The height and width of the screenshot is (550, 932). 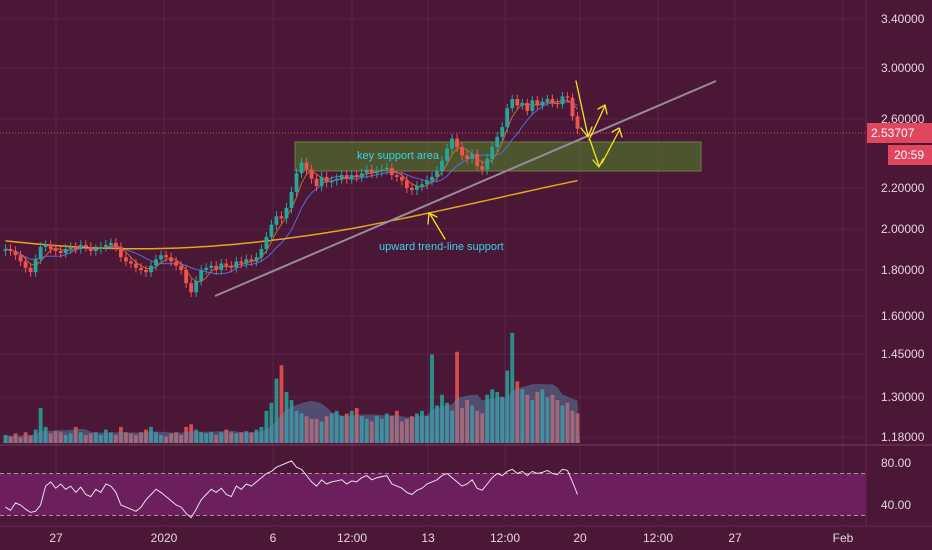 I want to click on price-badge: 2.53707, so click(x=899, y=133).